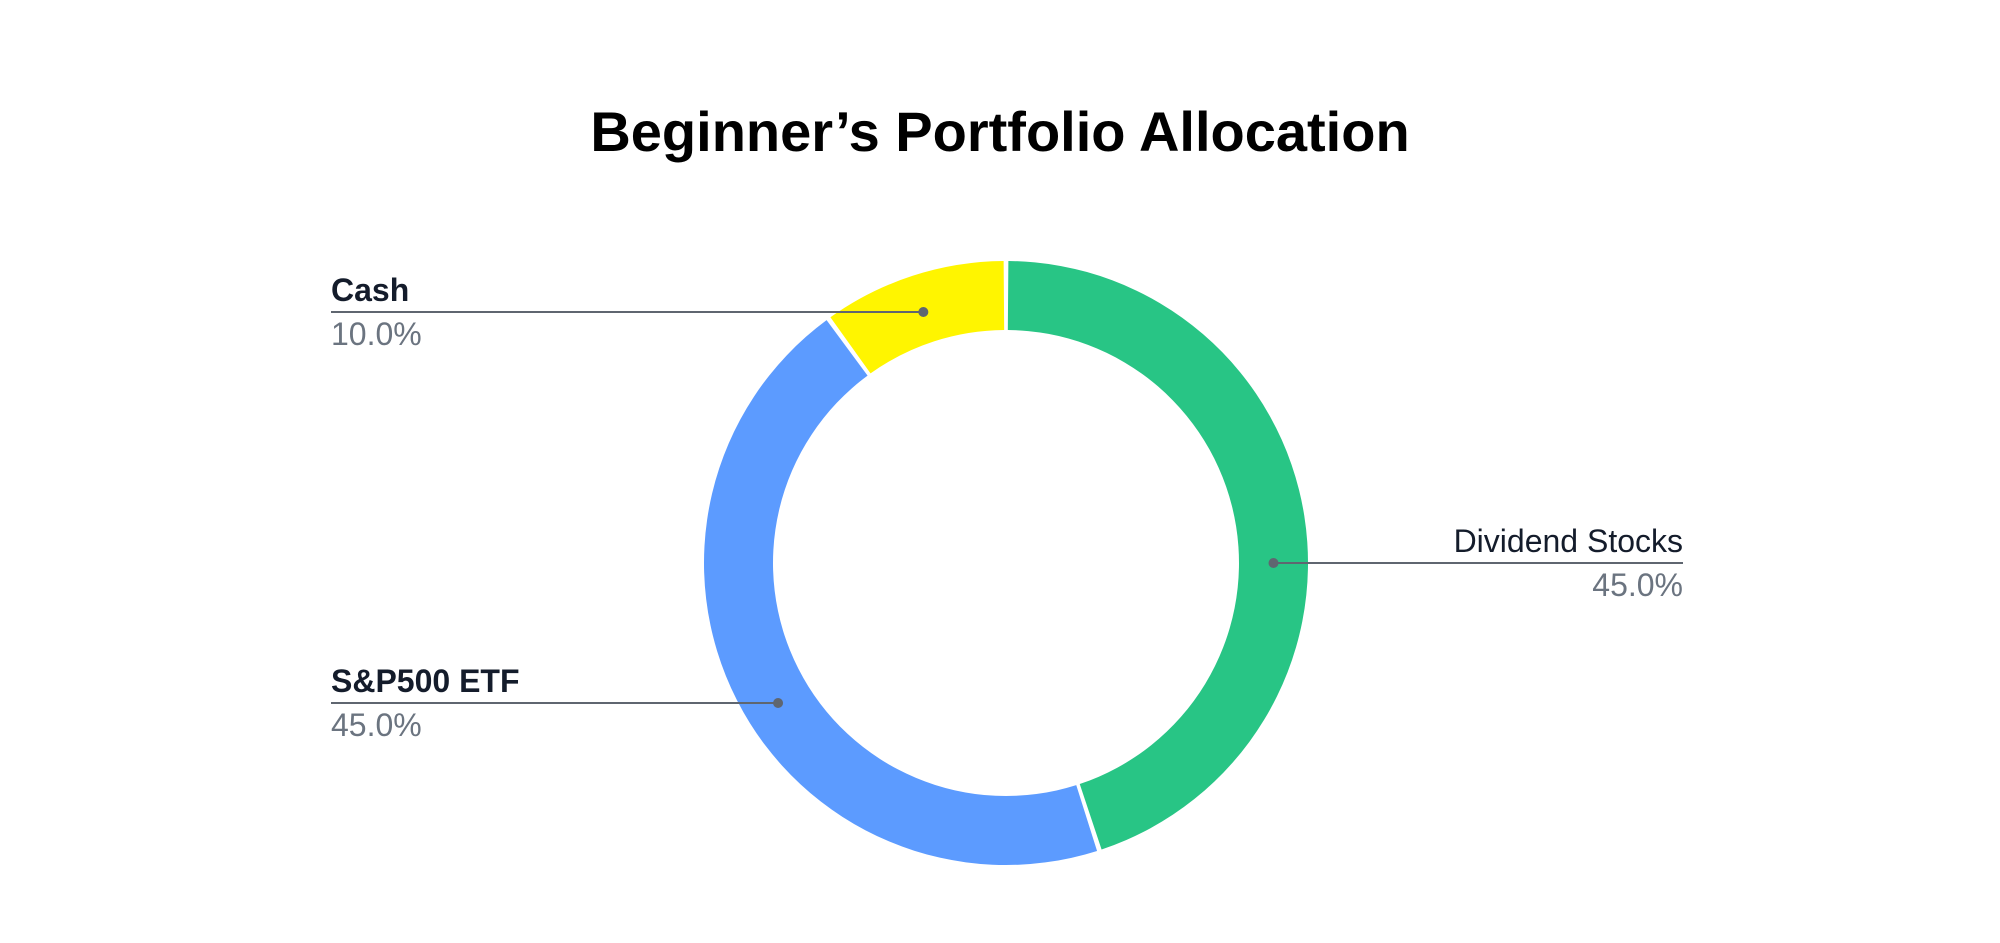 The width and height of the screenshot is (2000, 943). Describe the element at coordinates (370, 290) in the screenshot. I see `slice-label-cash: Cash` at that location.